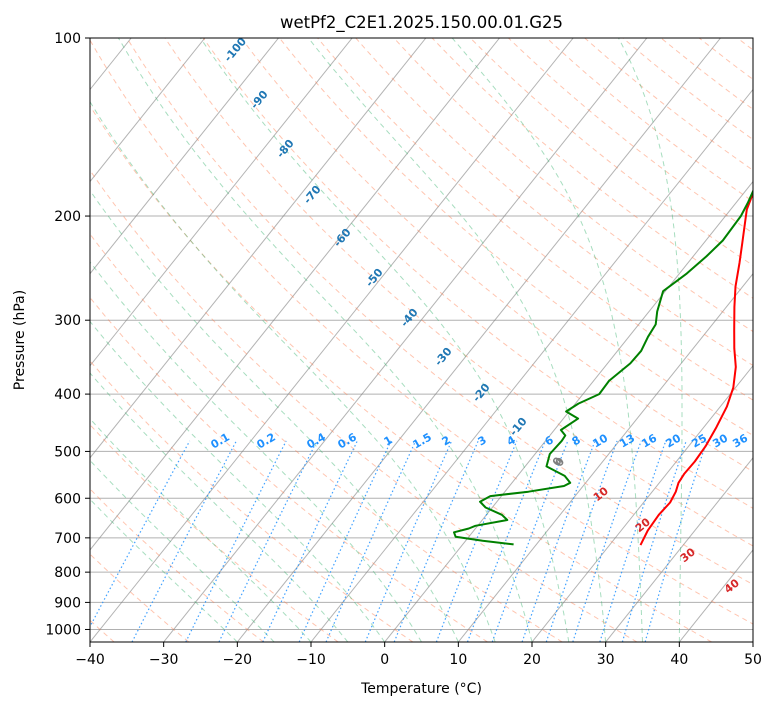 This screenshot has width=775, height=708. I want to click on x-axis-title: Temperature (°C), so click(421, 689).